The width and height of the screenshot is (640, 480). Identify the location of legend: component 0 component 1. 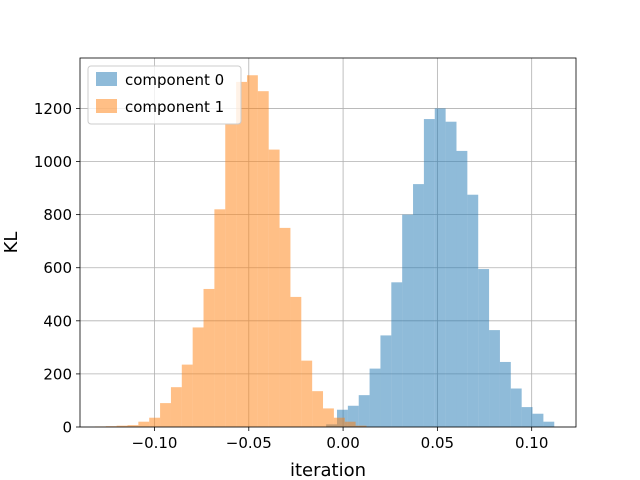
(164, 95).